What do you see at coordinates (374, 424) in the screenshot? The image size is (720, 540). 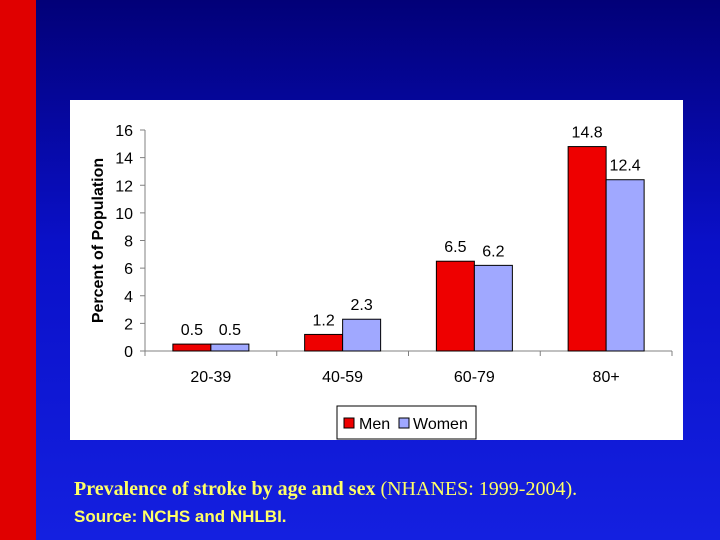 I see `legend-label-men: Men` at bounding box center [374, 424].